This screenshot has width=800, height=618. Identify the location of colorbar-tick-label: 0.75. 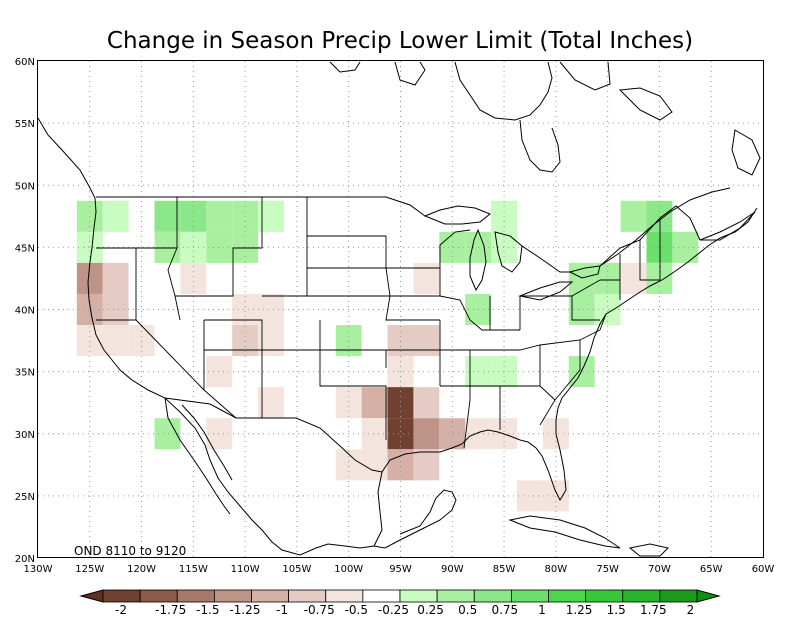
(504, 610).